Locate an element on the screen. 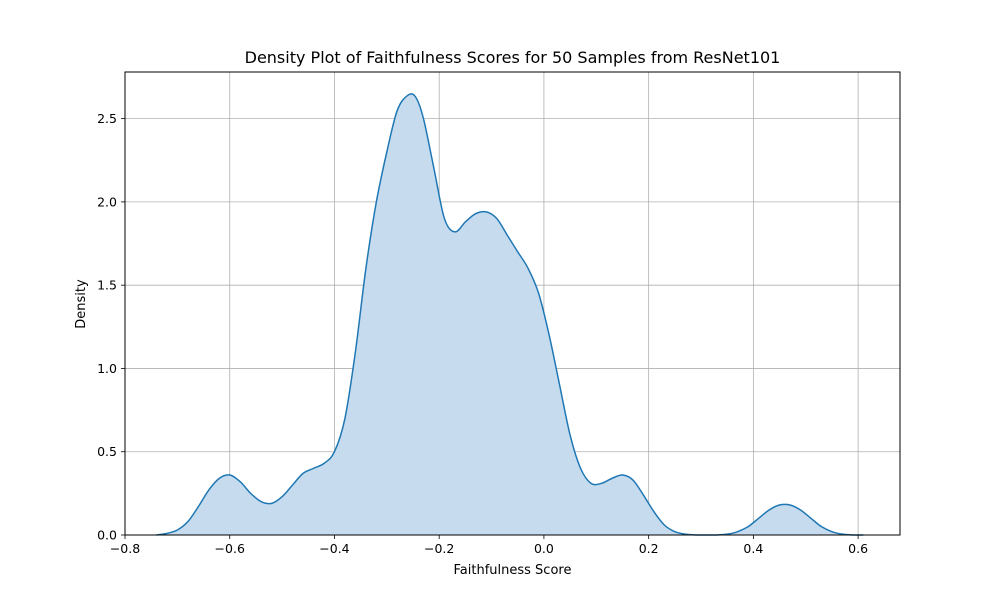 The width and height of the screenshot is (1000, 600). x-axis-label: Faithfulness Score is located at coordinates (513, 570).